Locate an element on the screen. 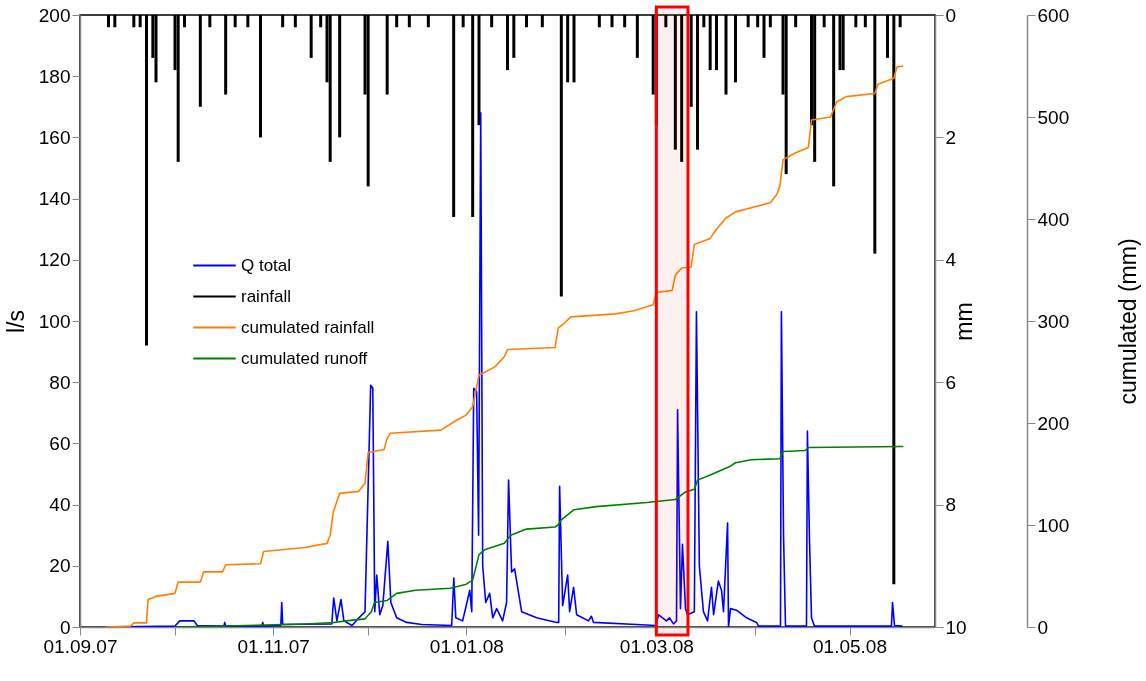  y3-tick-label: 500 is located at coordinates (1053, 117).